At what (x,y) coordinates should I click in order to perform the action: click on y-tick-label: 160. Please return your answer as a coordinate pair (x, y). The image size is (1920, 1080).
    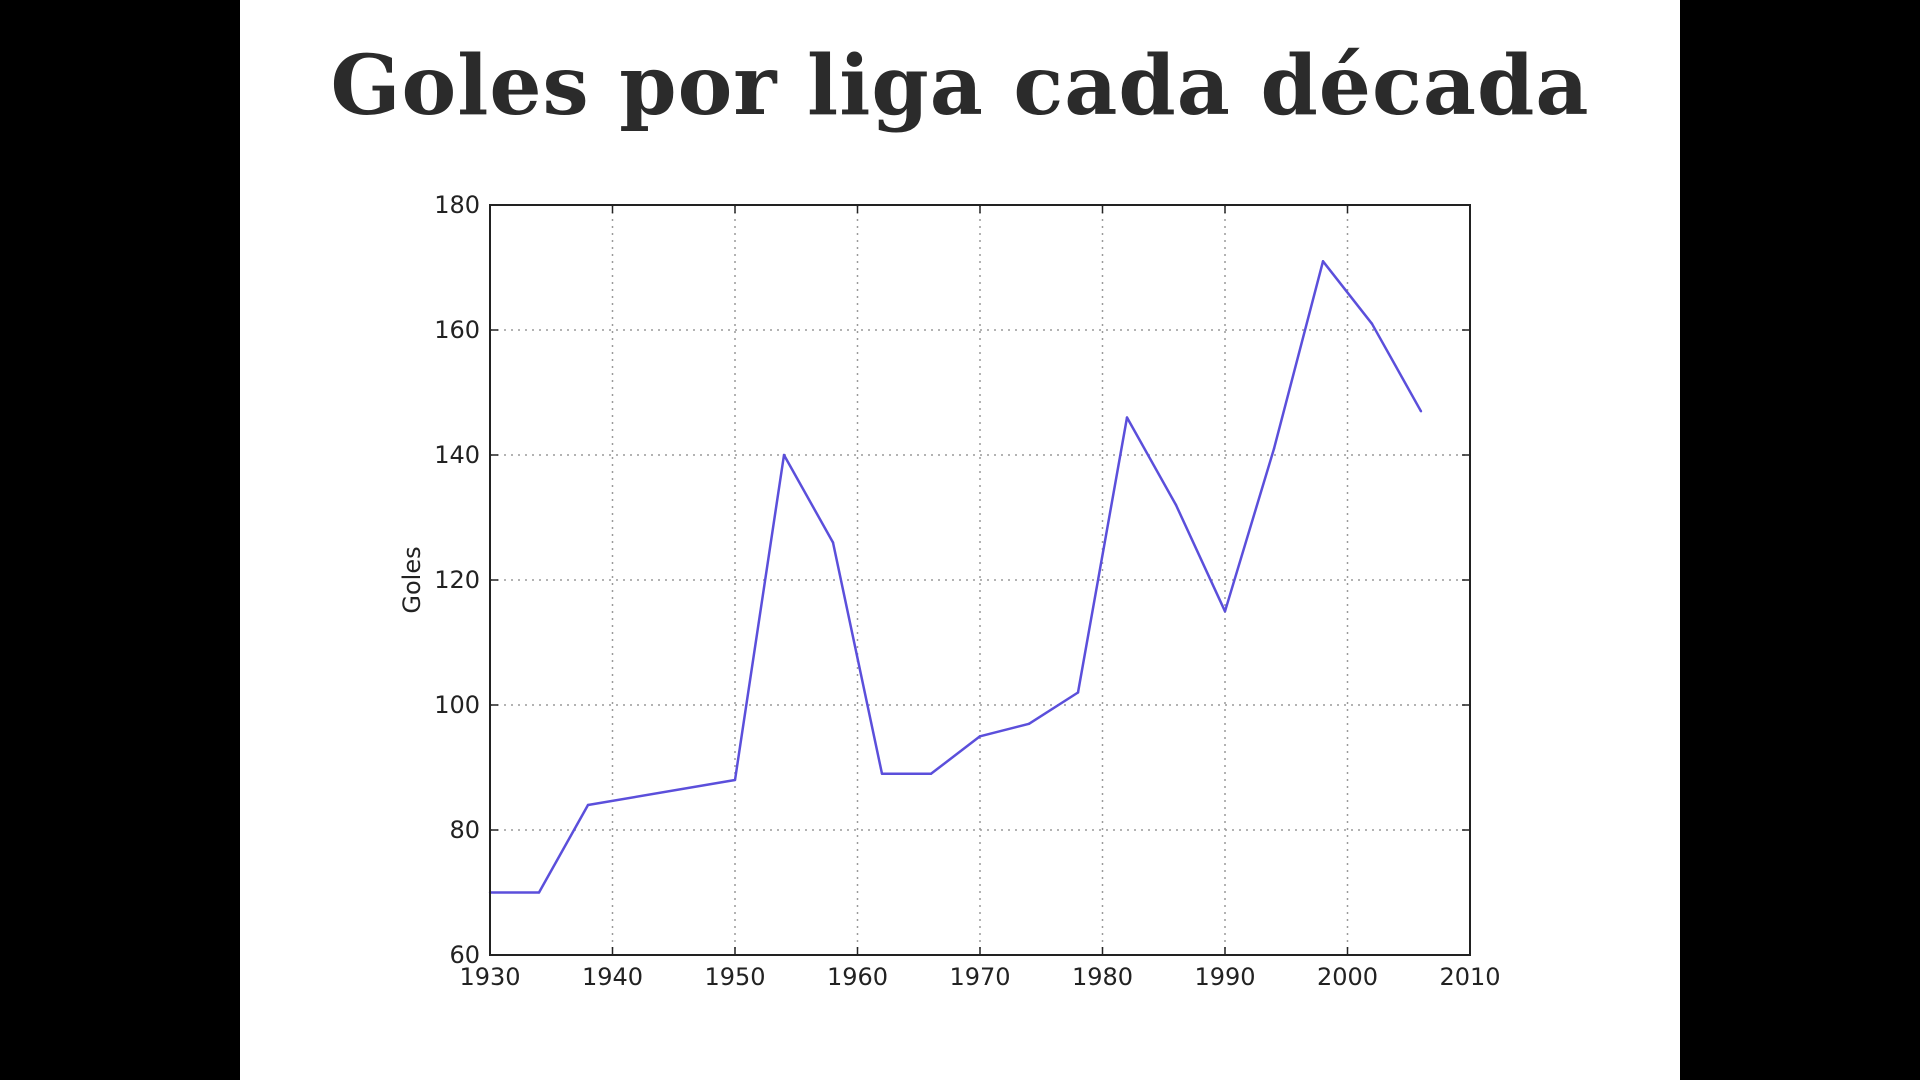
    Looking at the image, I should click on (457, 330).